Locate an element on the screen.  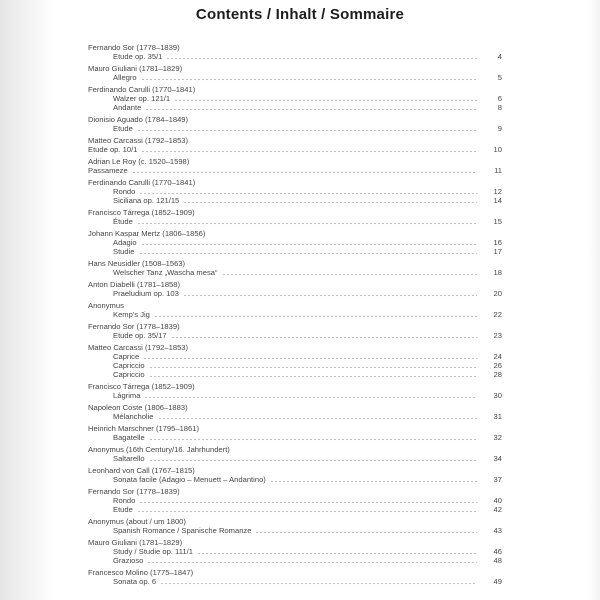
toc-entry-page-number: 5 is located at coordinates (499, 78).